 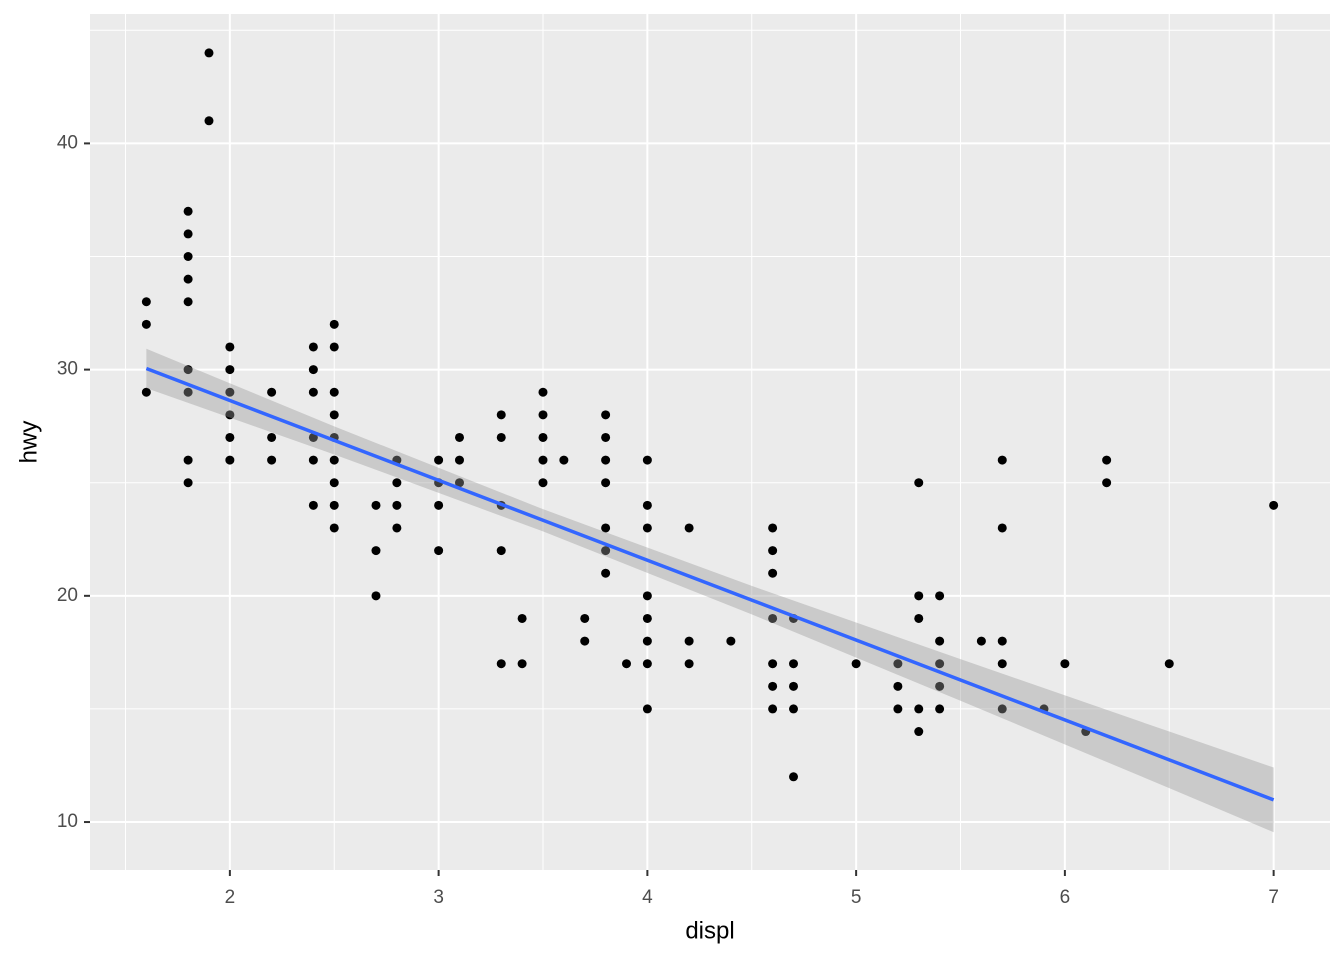 What do you see at coordinates (709, 930) in the screenshot?
I see `x-axis-title: displ` at bounding box center [709, 930].